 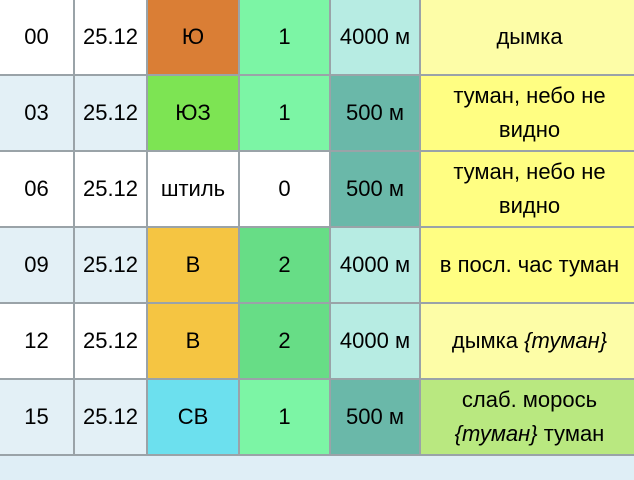 I want to click on weather-description-cell: дымка, so click(x=526, y=38).